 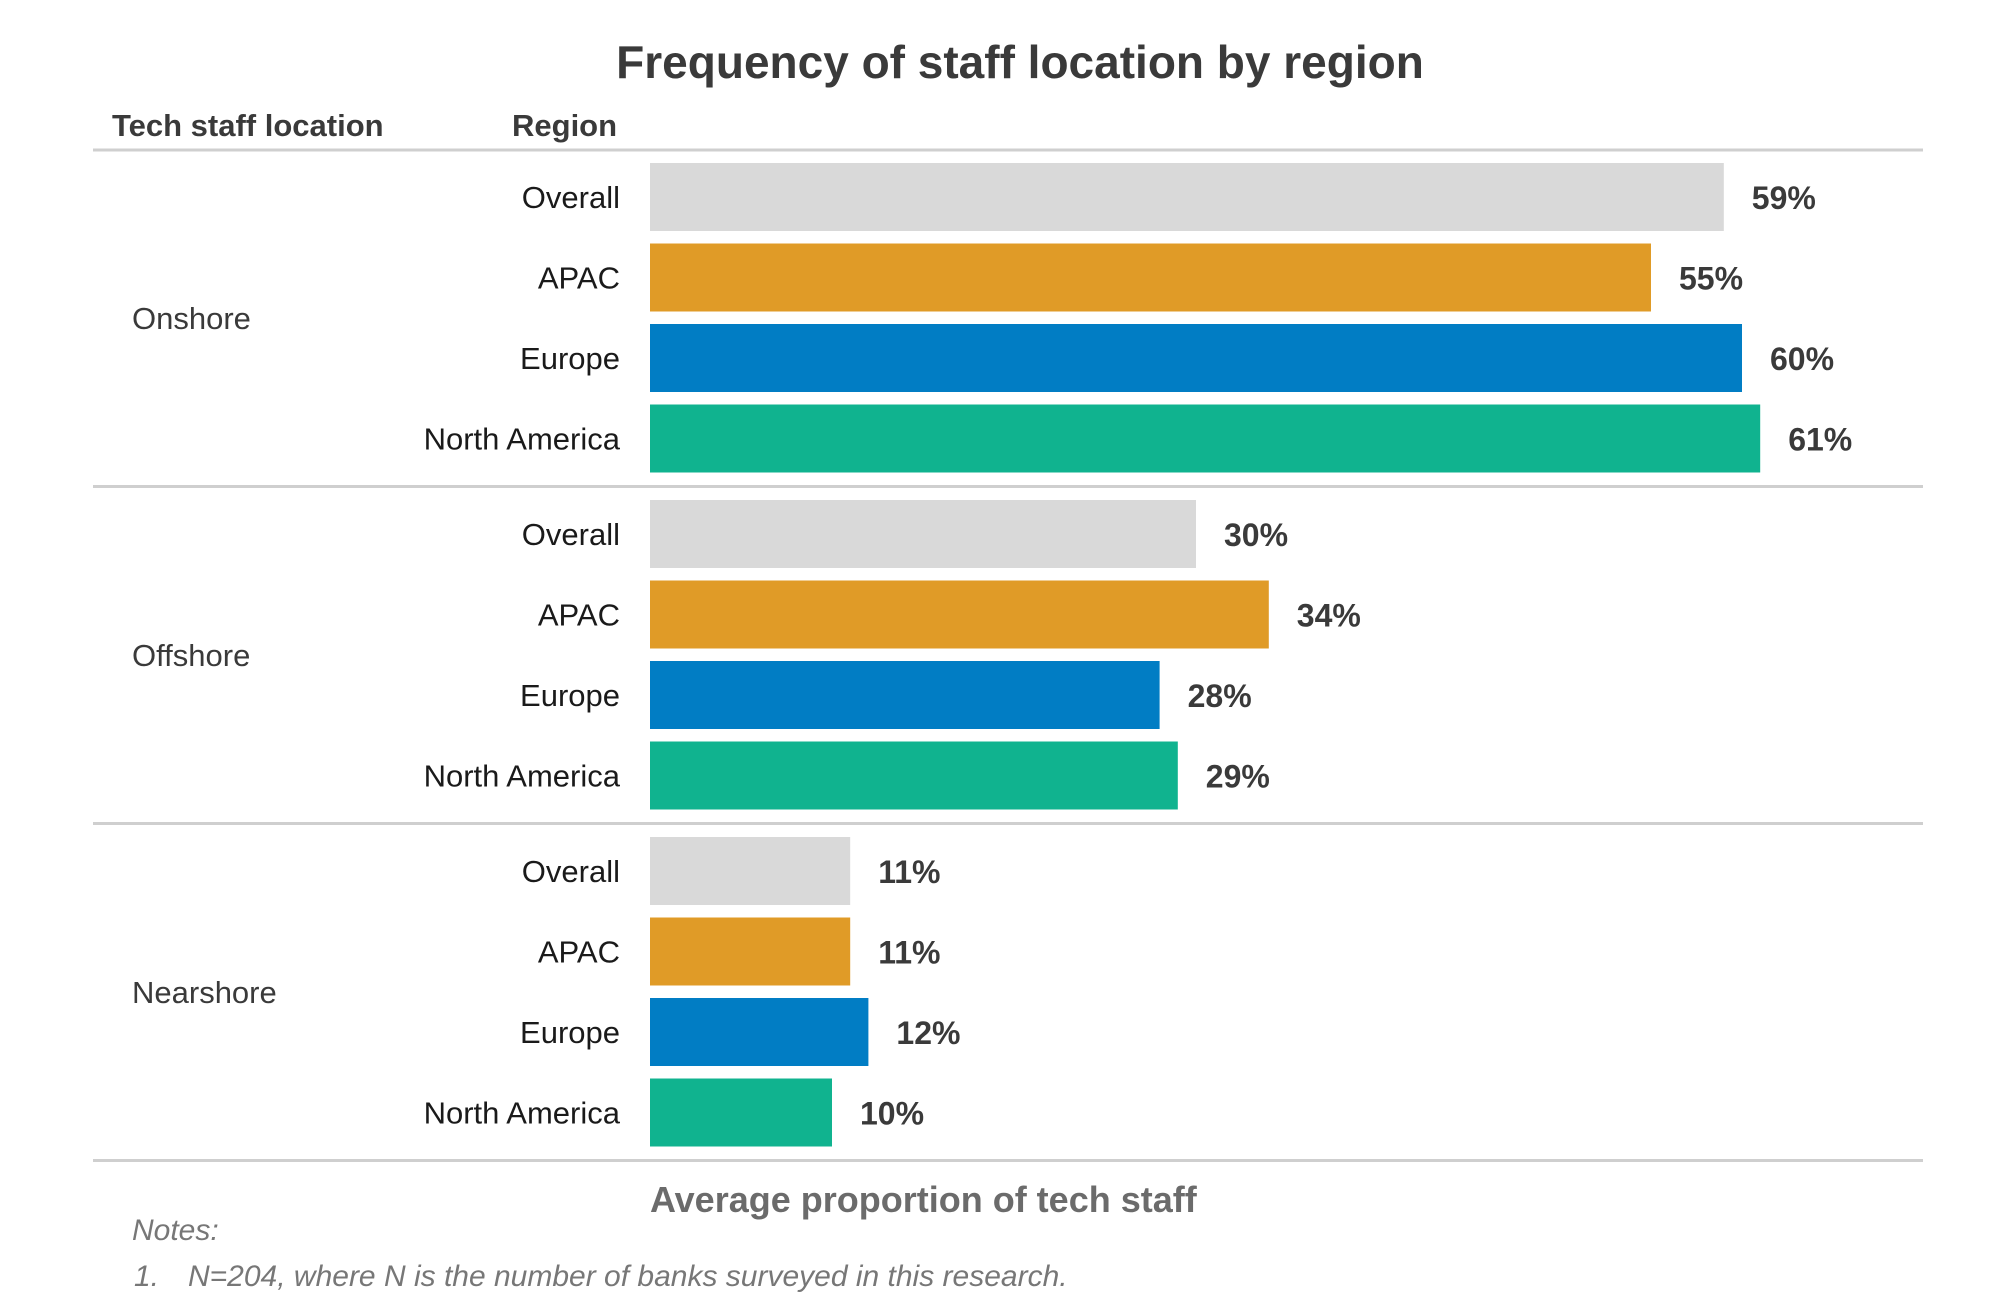 What do you see at coordinates (1150, 277) in the screenshot?
I see `bar-onshore-apac` at bounding box center [1150, 277].